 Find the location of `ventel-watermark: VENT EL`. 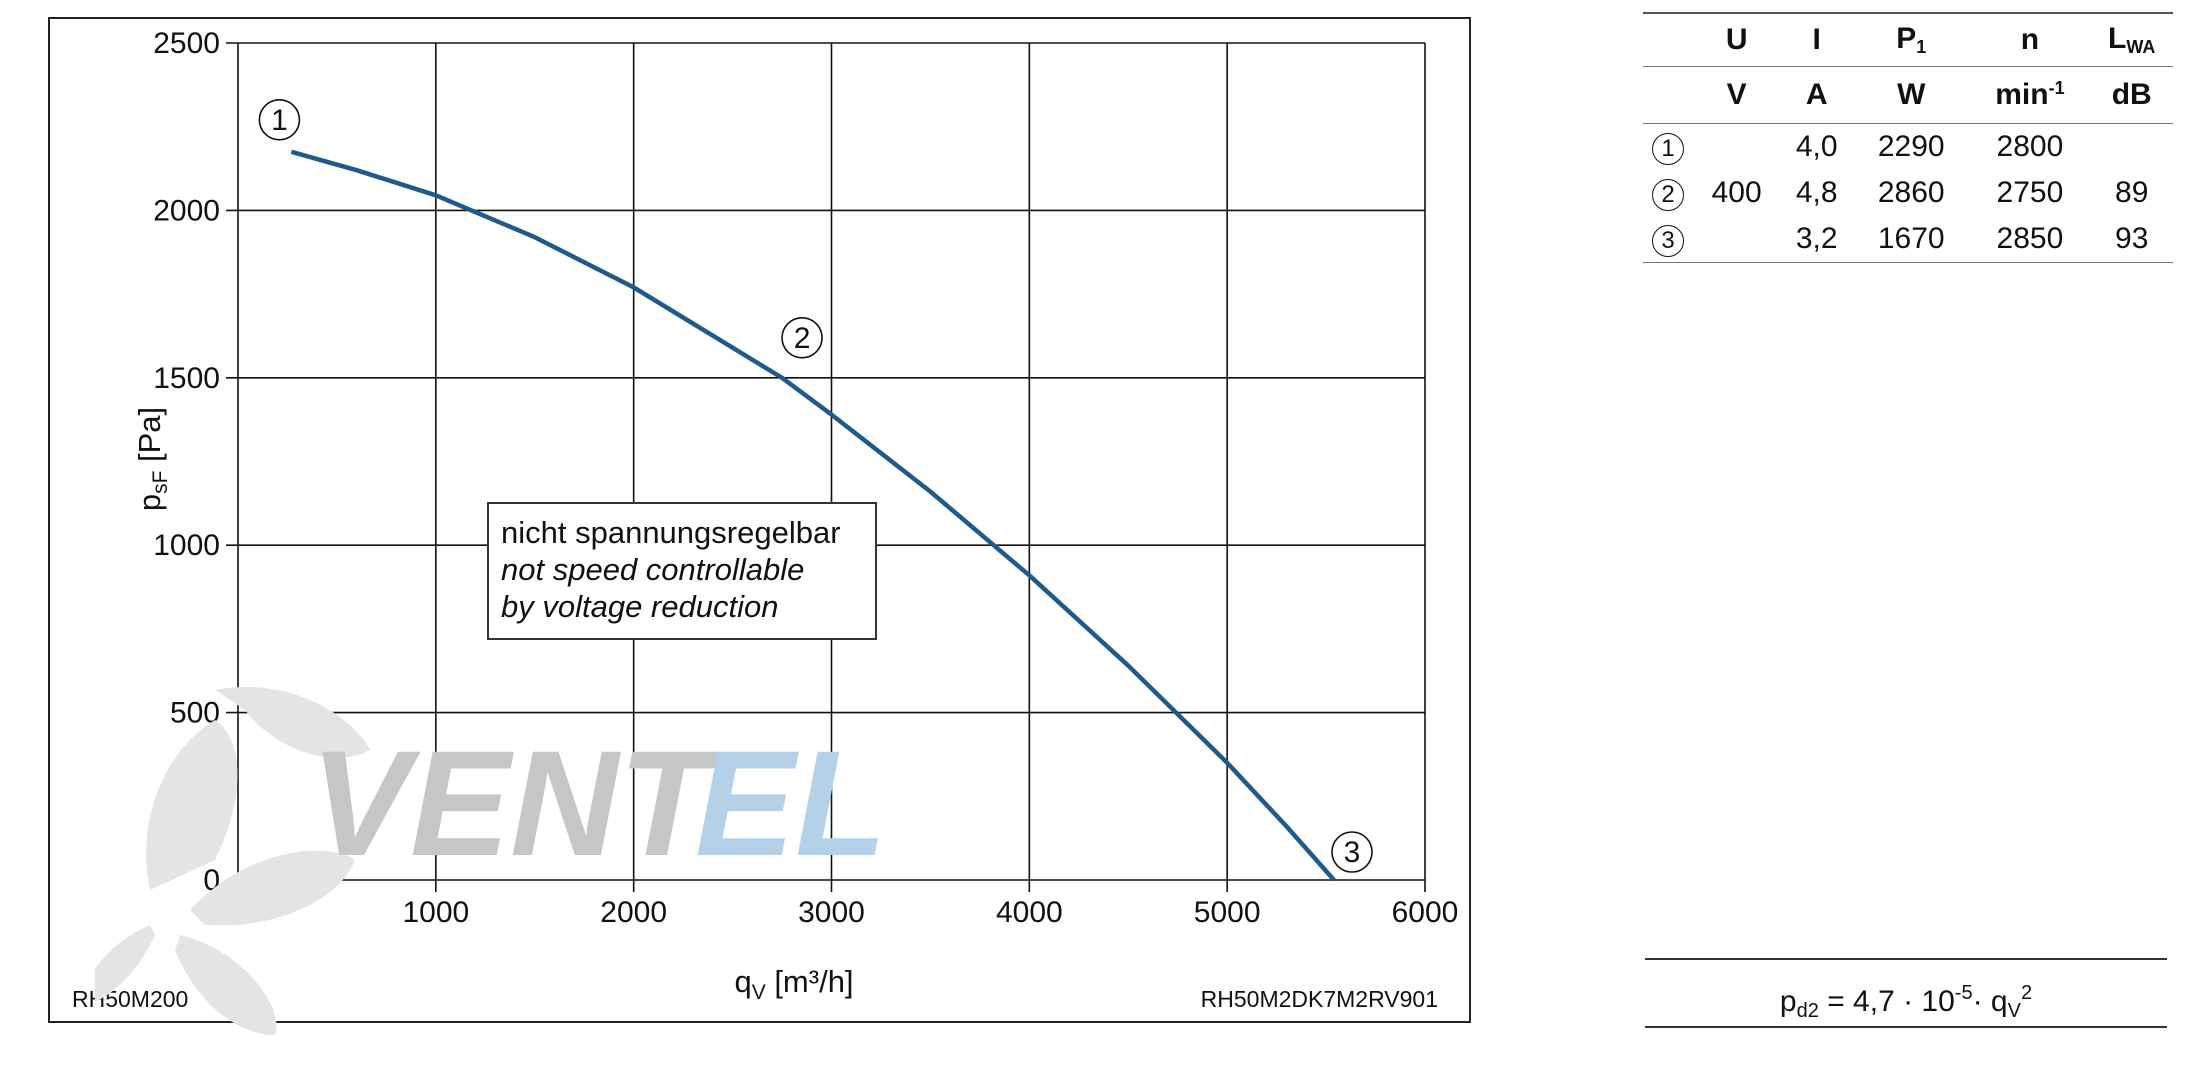

ventel-watermark: VENT EL is located at coordinates (491, 861).